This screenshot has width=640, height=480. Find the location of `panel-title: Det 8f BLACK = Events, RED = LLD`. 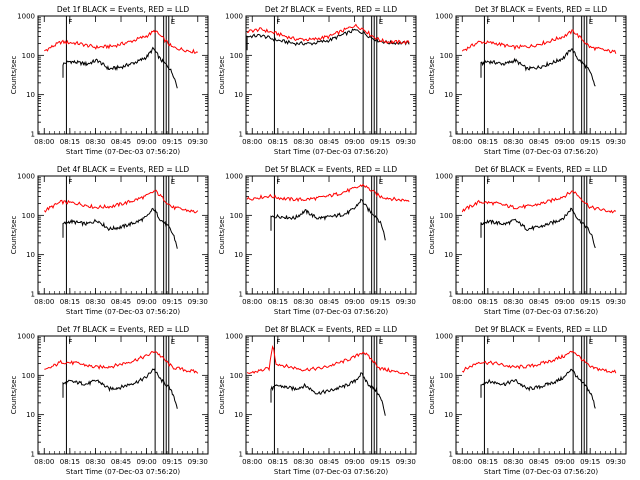

panel-title: Det 8f BLACK = Events, RED = LLD is located at coordinates (331, 329).